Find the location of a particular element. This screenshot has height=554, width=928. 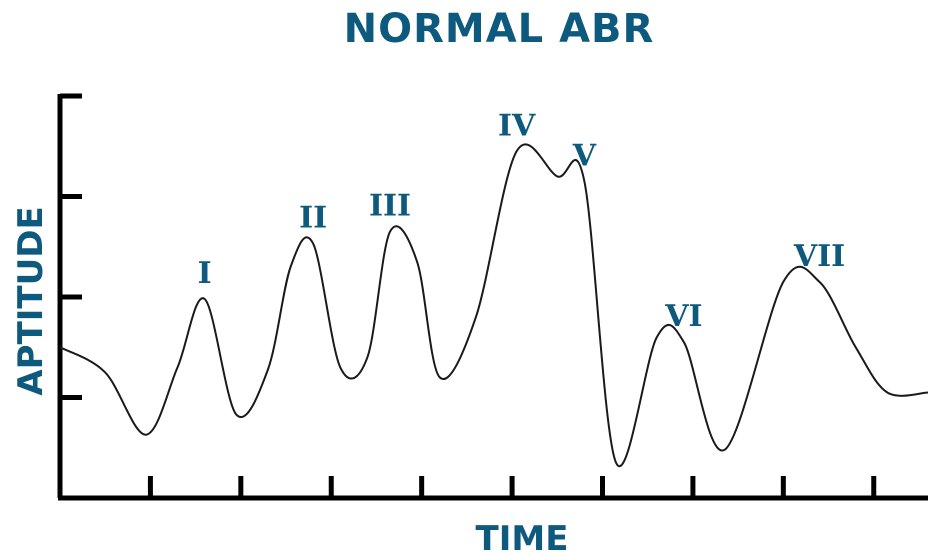

peak-label-v: V is located at coordinates (584, 155).